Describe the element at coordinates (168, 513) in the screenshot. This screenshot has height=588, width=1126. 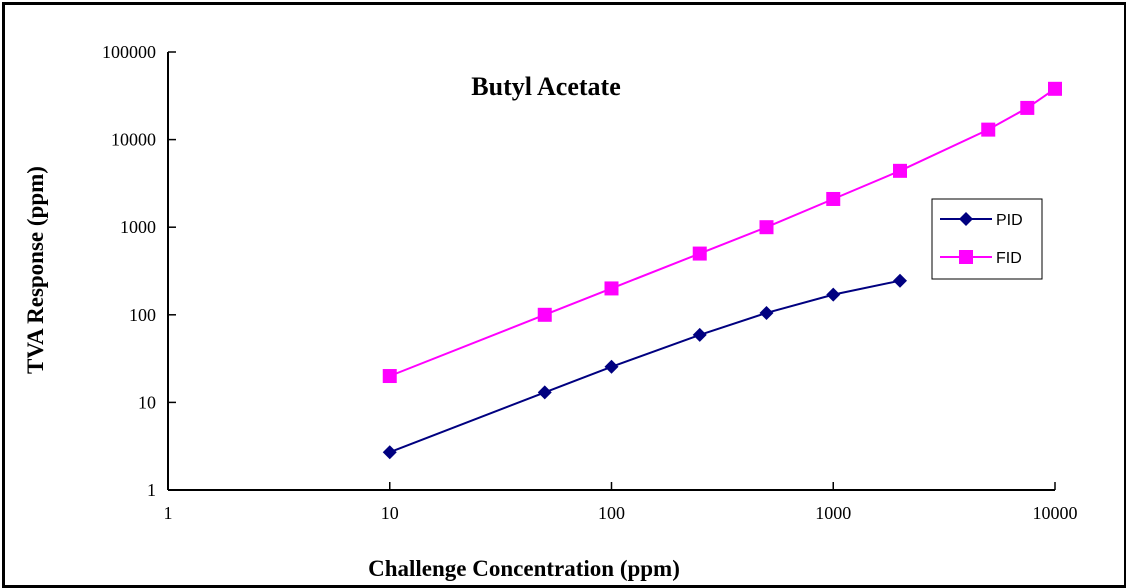
I see `x-tick-label: 1` at that location.